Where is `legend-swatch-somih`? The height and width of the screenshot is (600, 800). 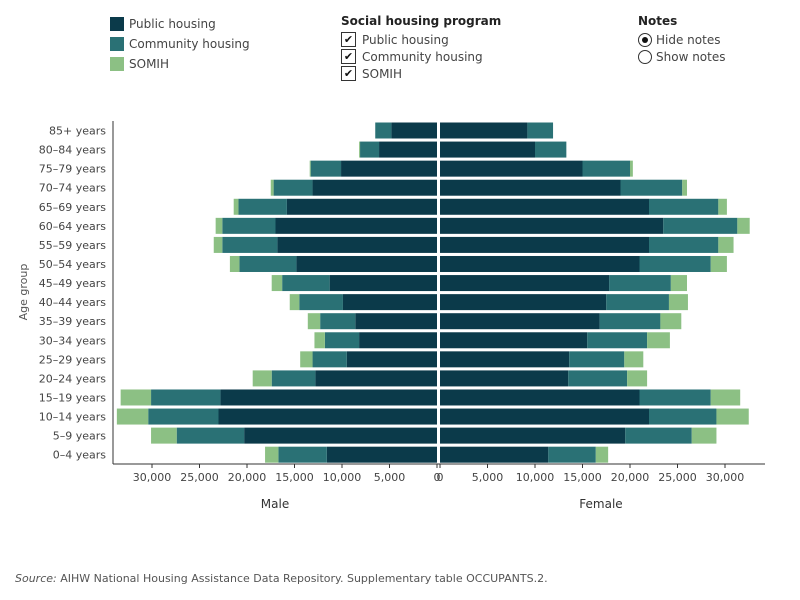 legend-swatch-somih is located at coordinates (117, 64).